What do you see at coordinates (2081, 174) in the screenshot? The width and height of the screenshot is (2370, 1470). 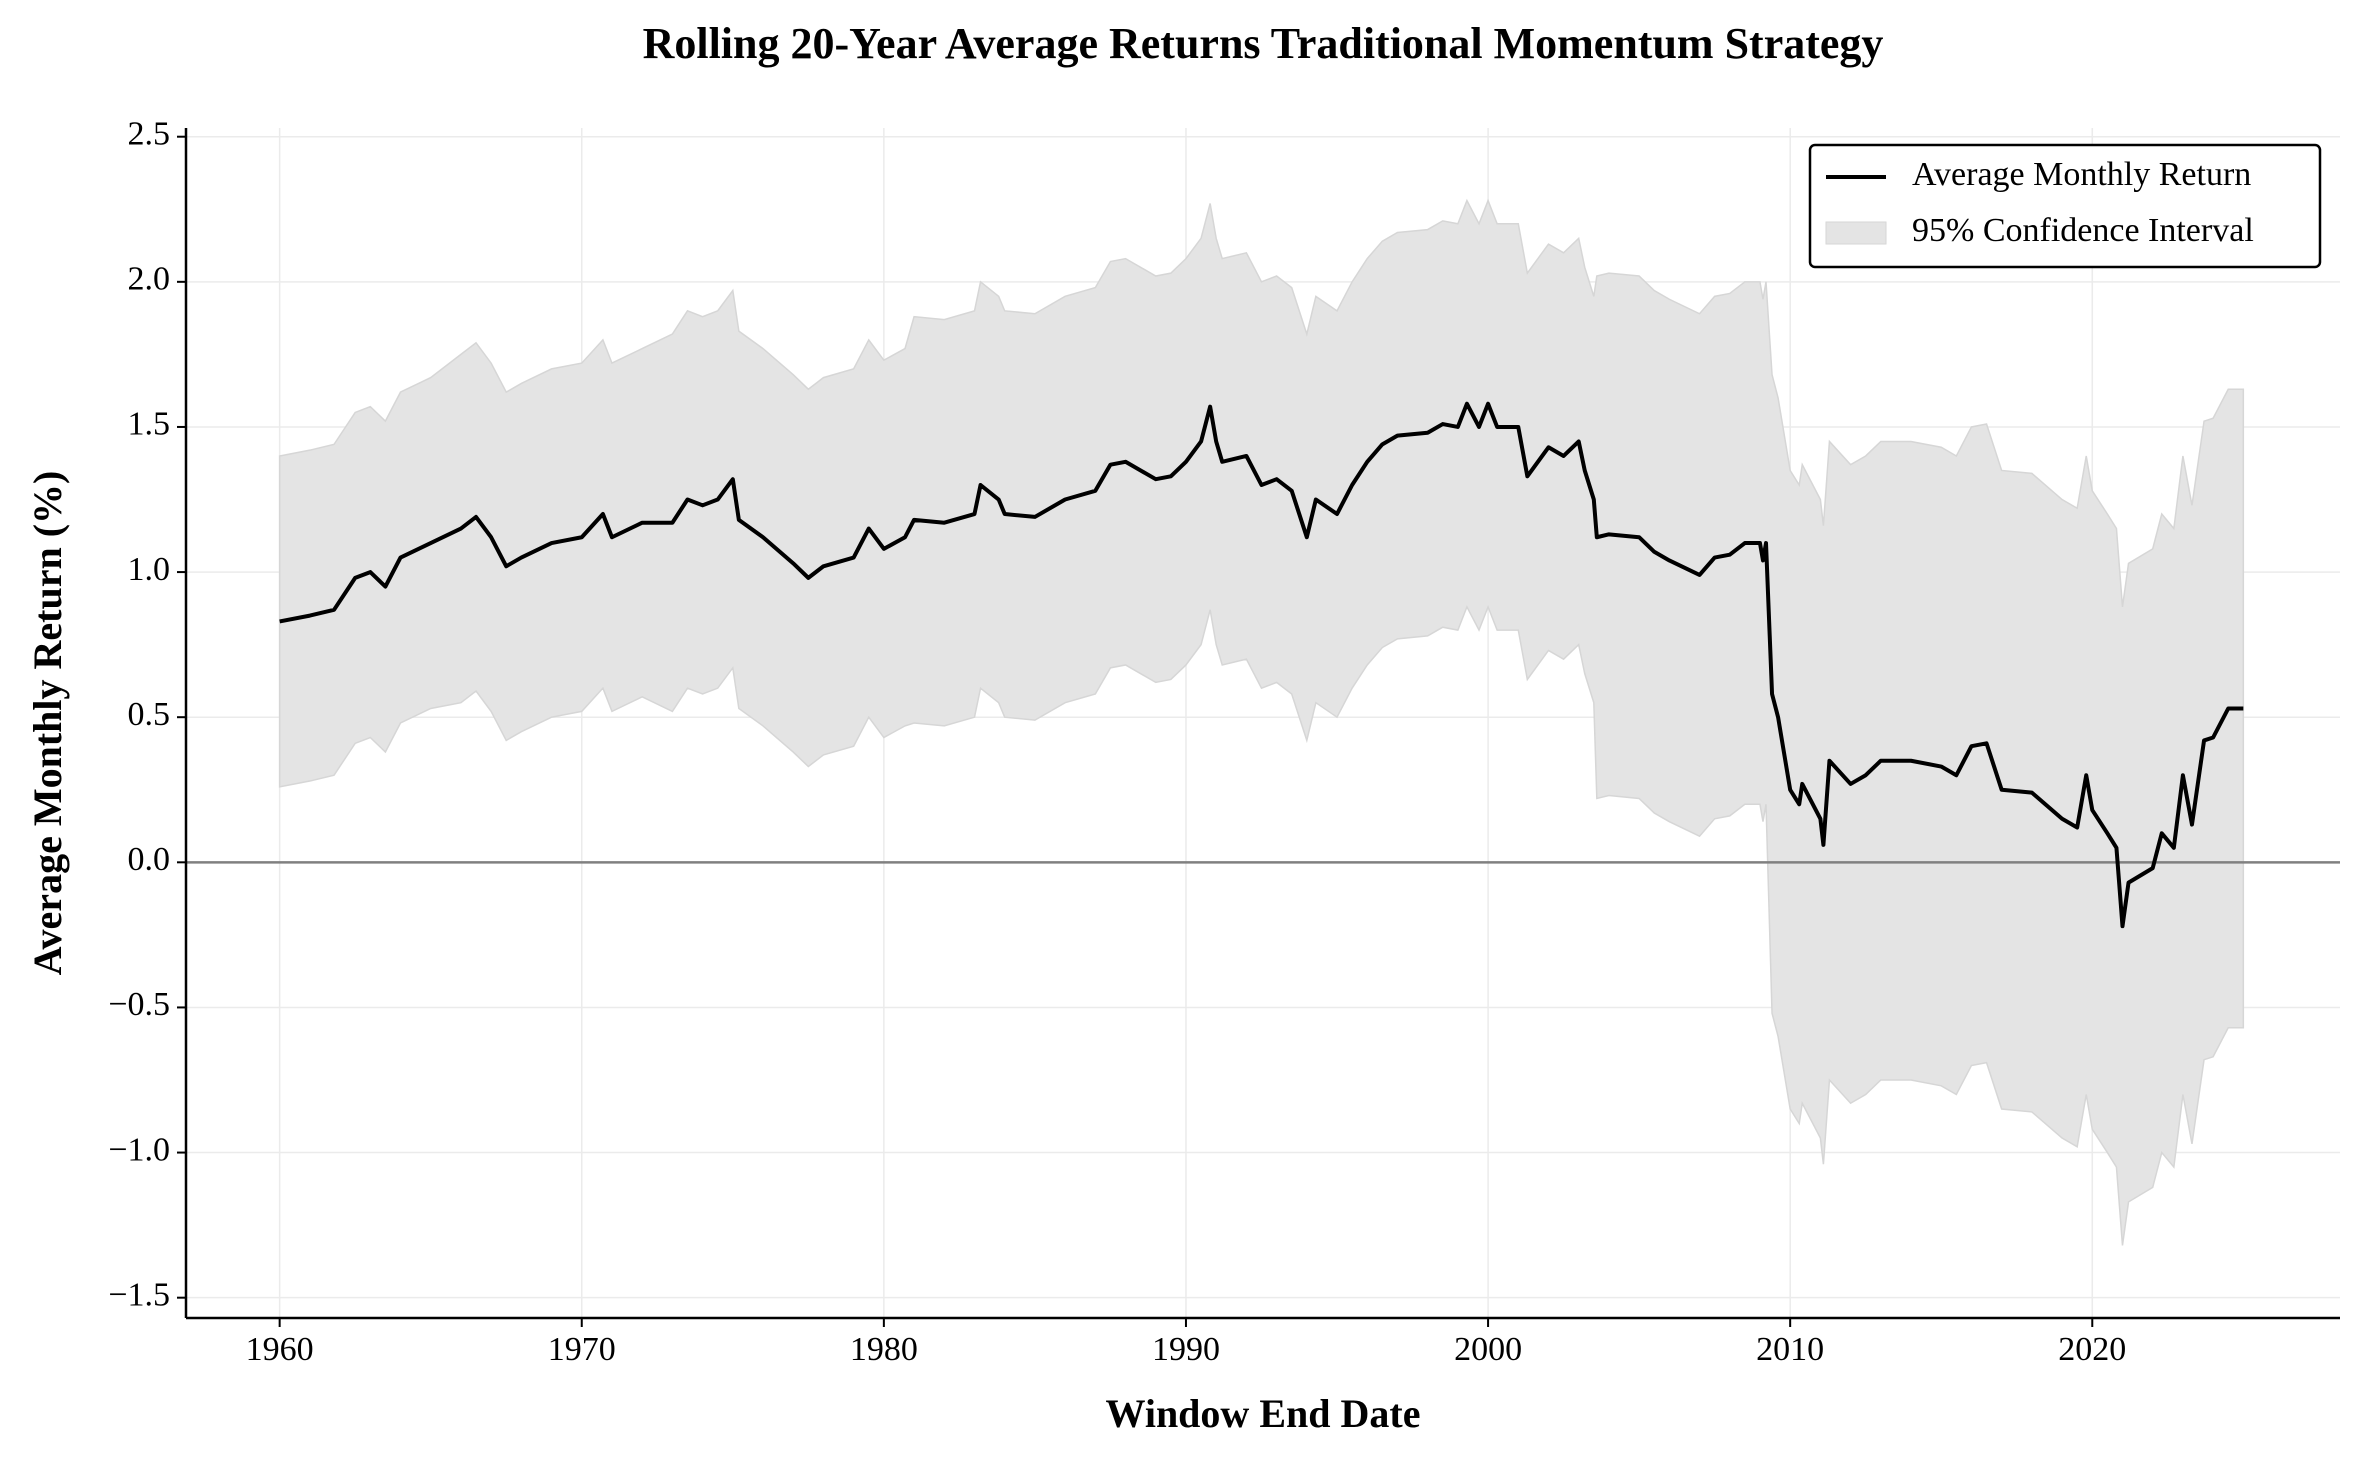 I see `legend-label: Average Monthly Return` at bounding box center [2081, 174].